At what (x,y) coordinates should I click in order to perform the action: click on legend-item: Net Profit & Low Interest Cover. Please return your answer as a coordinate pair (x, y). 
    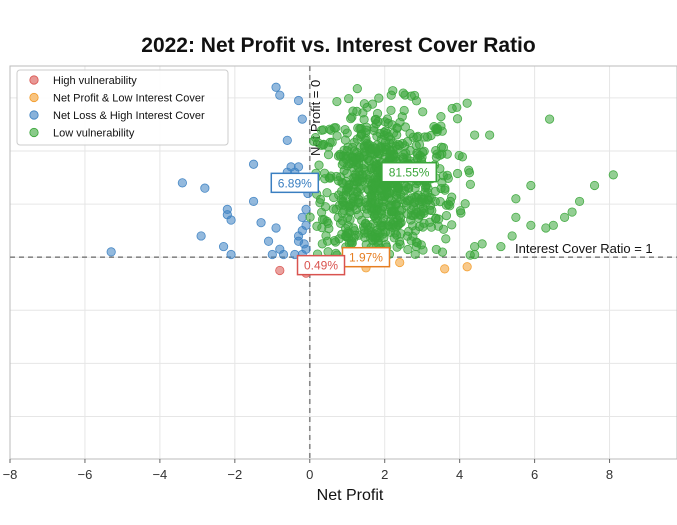
    Looking at the image, I should click on (117, 98).